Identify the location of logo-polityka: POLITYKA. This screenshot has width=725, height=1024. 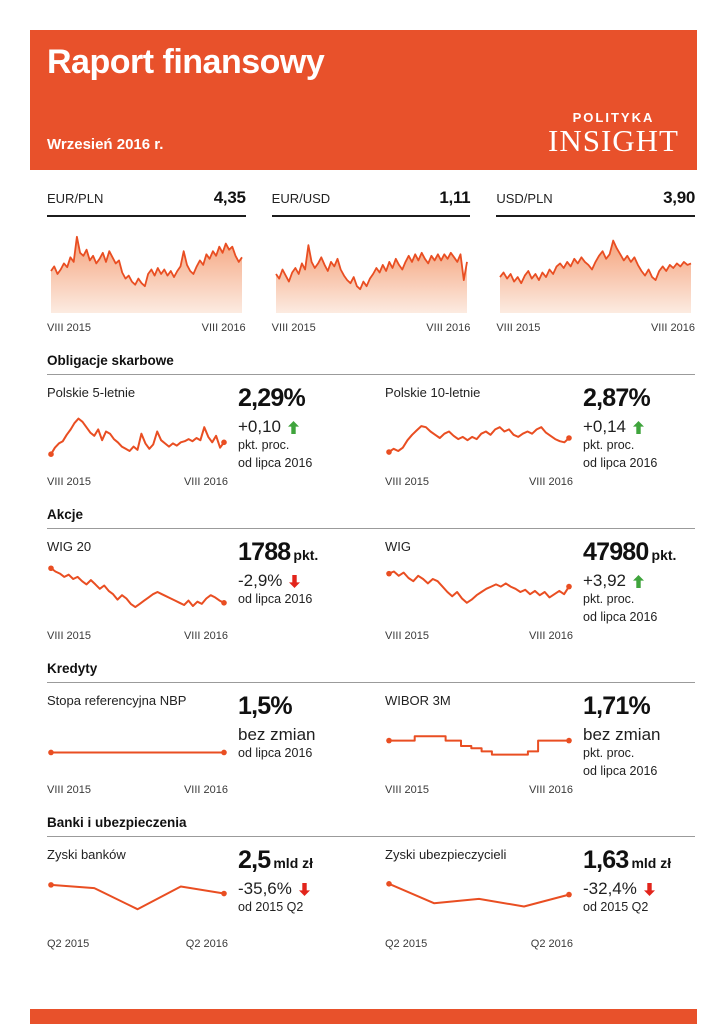
(613, 118).